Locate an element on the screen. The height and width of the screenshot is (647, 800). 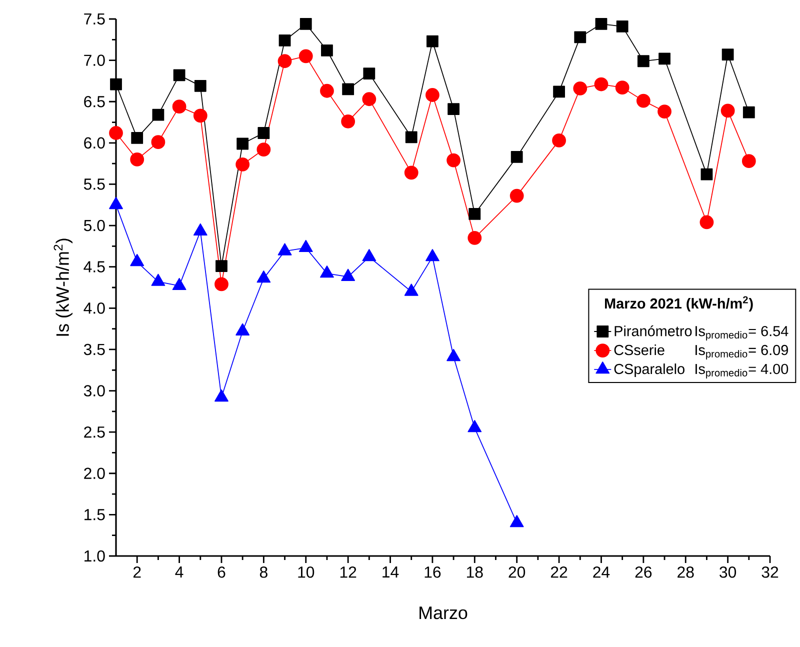
y-tick-label: 1.0 is located at coordinates (94, 556).